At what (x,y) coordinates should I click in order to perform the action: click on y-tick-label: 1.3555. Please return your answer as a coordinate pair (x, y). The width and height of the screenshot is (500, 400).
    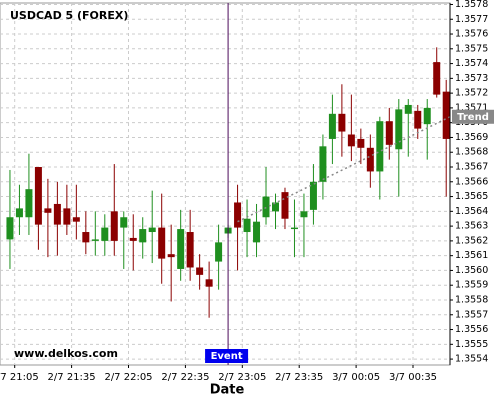
    Looking at the image, I should click on (471, 344).